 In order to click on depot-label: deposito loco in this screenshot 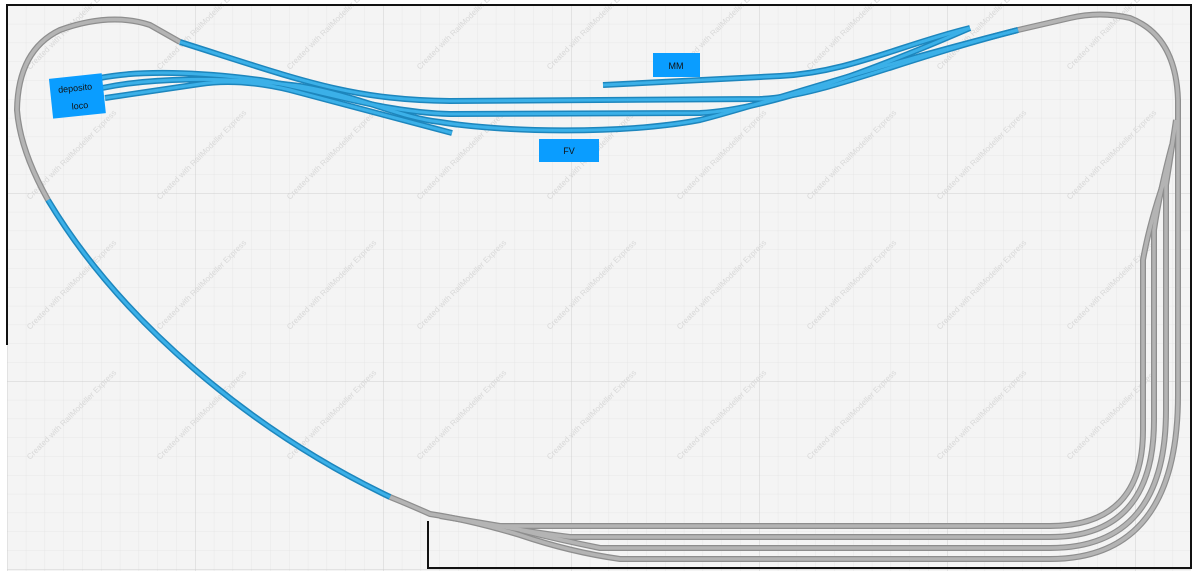, I will do `click(77, 96)`.